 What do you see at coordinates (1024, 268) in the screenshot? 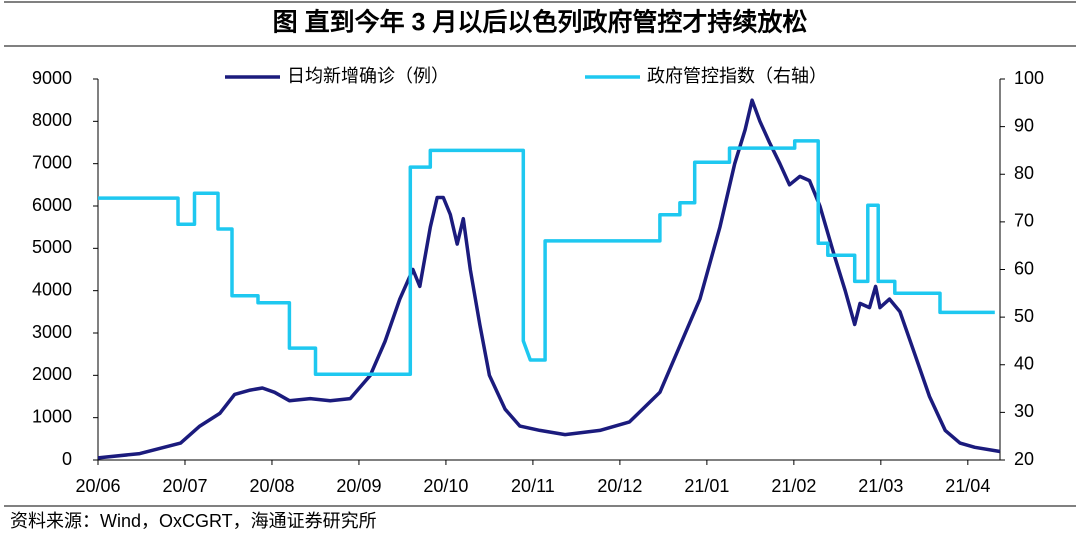
I see `y2-tick-label: 60` at bounding box center [1024, 268].